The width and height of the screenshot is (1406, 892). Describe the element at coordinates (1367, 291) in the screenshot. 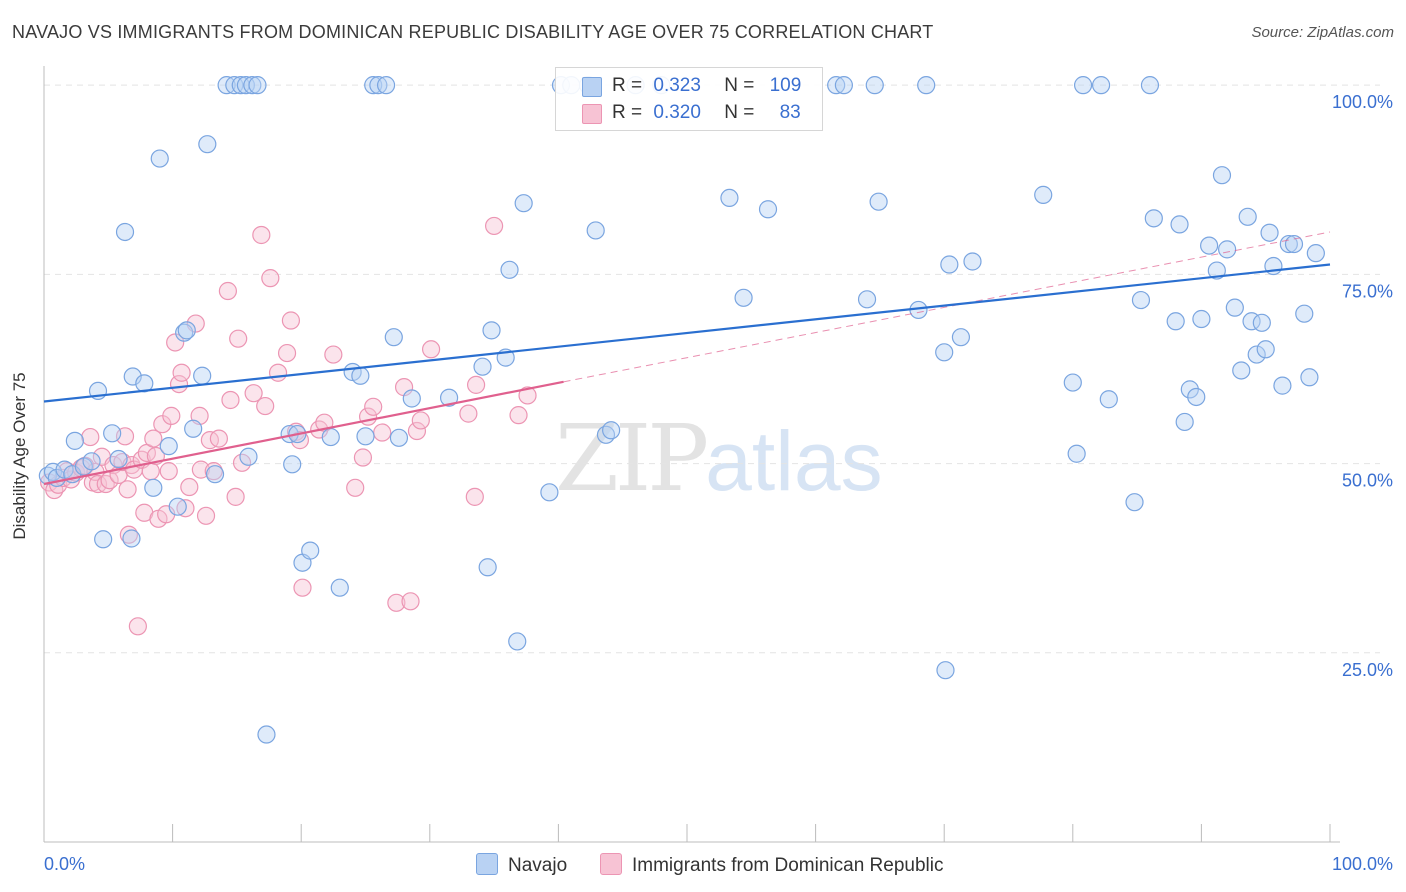

I see `y-tick-label: 75.0%` at that location.